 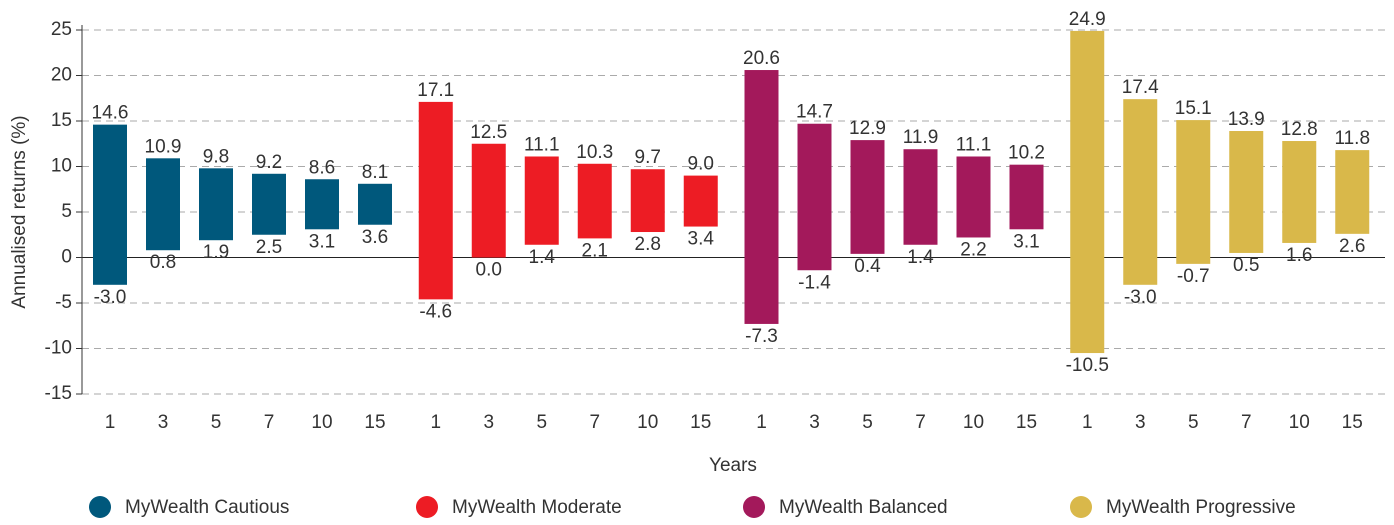 What do you see at coordinates (648, 244) in the screenshot?
I see `data-label: 2.8` at bounding box center [648, 244].